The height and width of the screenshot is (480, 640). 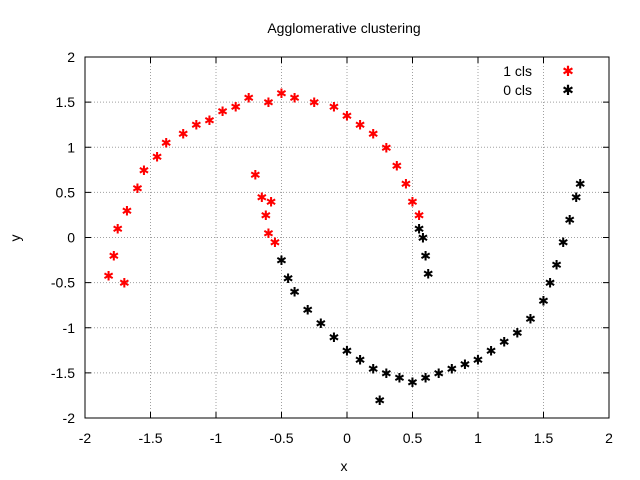 I want to click on x-tick-label: 1.5, so click(x=544, y=438).